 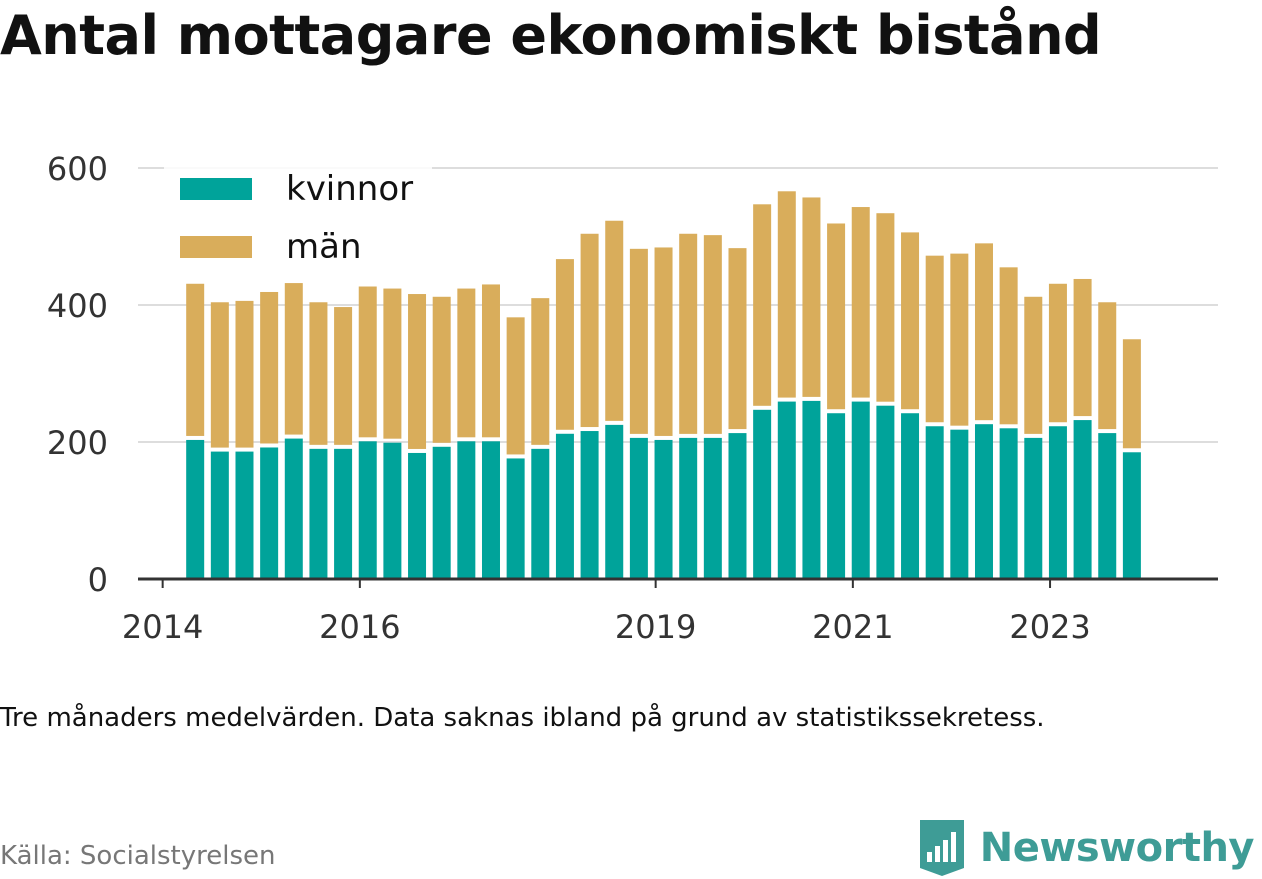 What do you see at coordinates (655, 627) in the screenshot?
I see `x-tick-label: 2019` at bounding box center [655, 627].